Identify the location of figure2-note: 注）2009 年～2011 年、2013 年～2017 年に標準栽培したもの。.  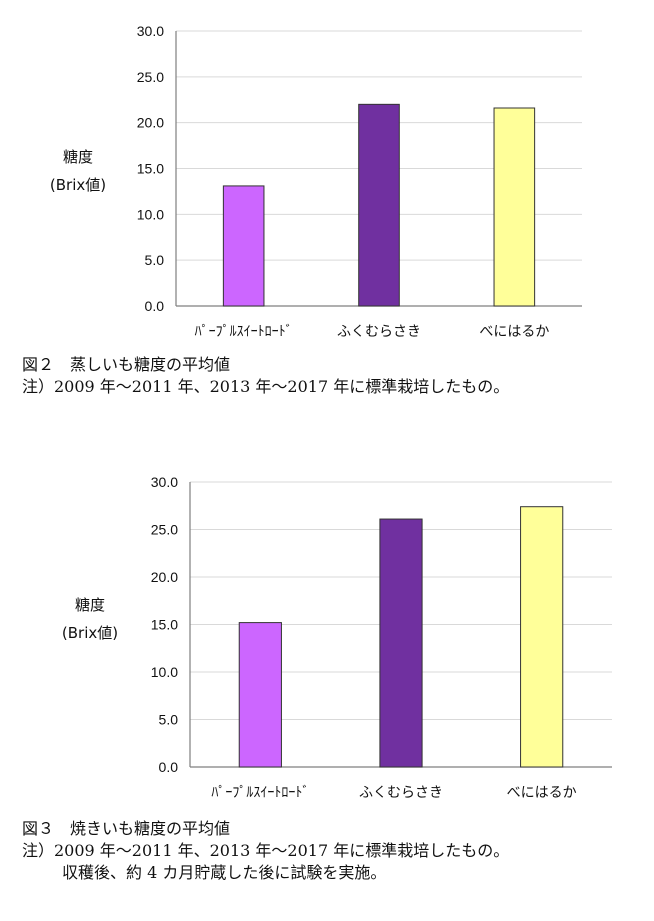
(266, 386).